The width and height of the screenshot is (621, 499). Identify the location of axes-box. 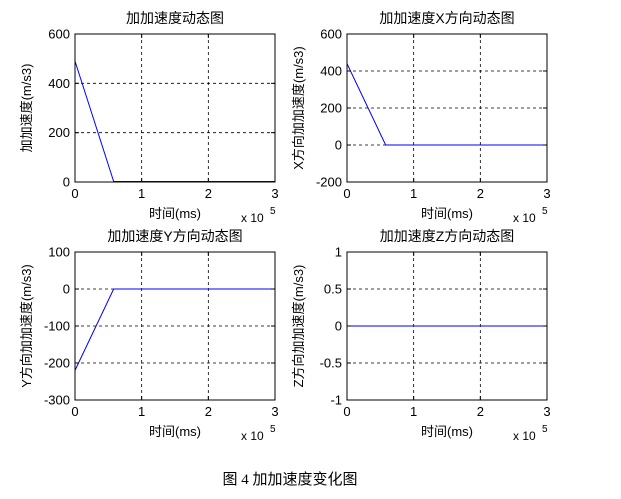
(175, 108).